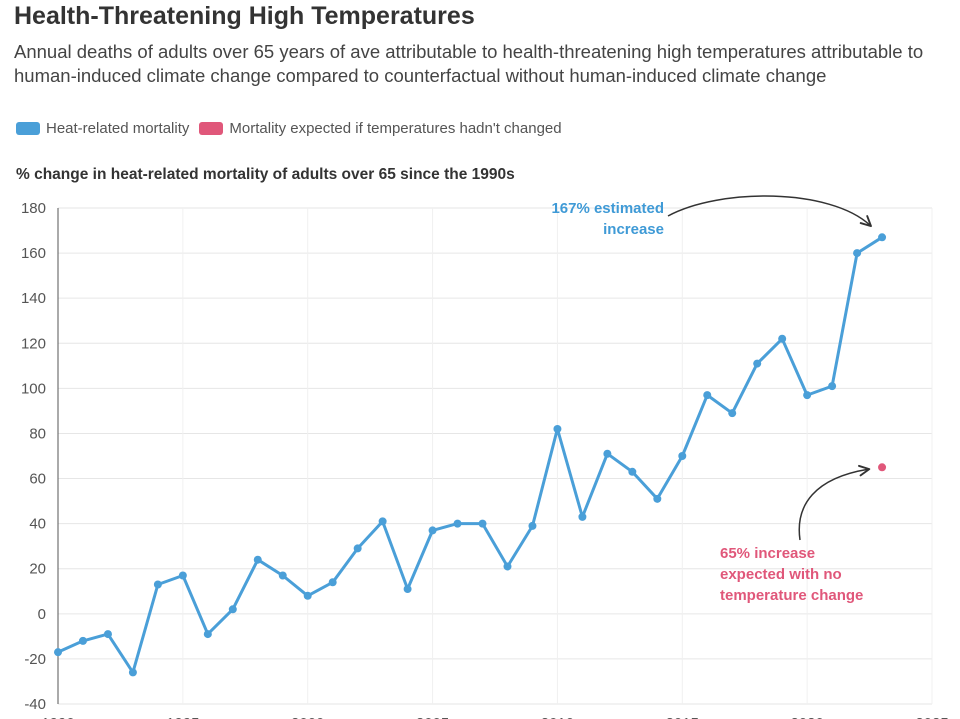  Describe the element at coordinates (37, 479) in the screenshot. I see `y-tick-label: 60` at that location.